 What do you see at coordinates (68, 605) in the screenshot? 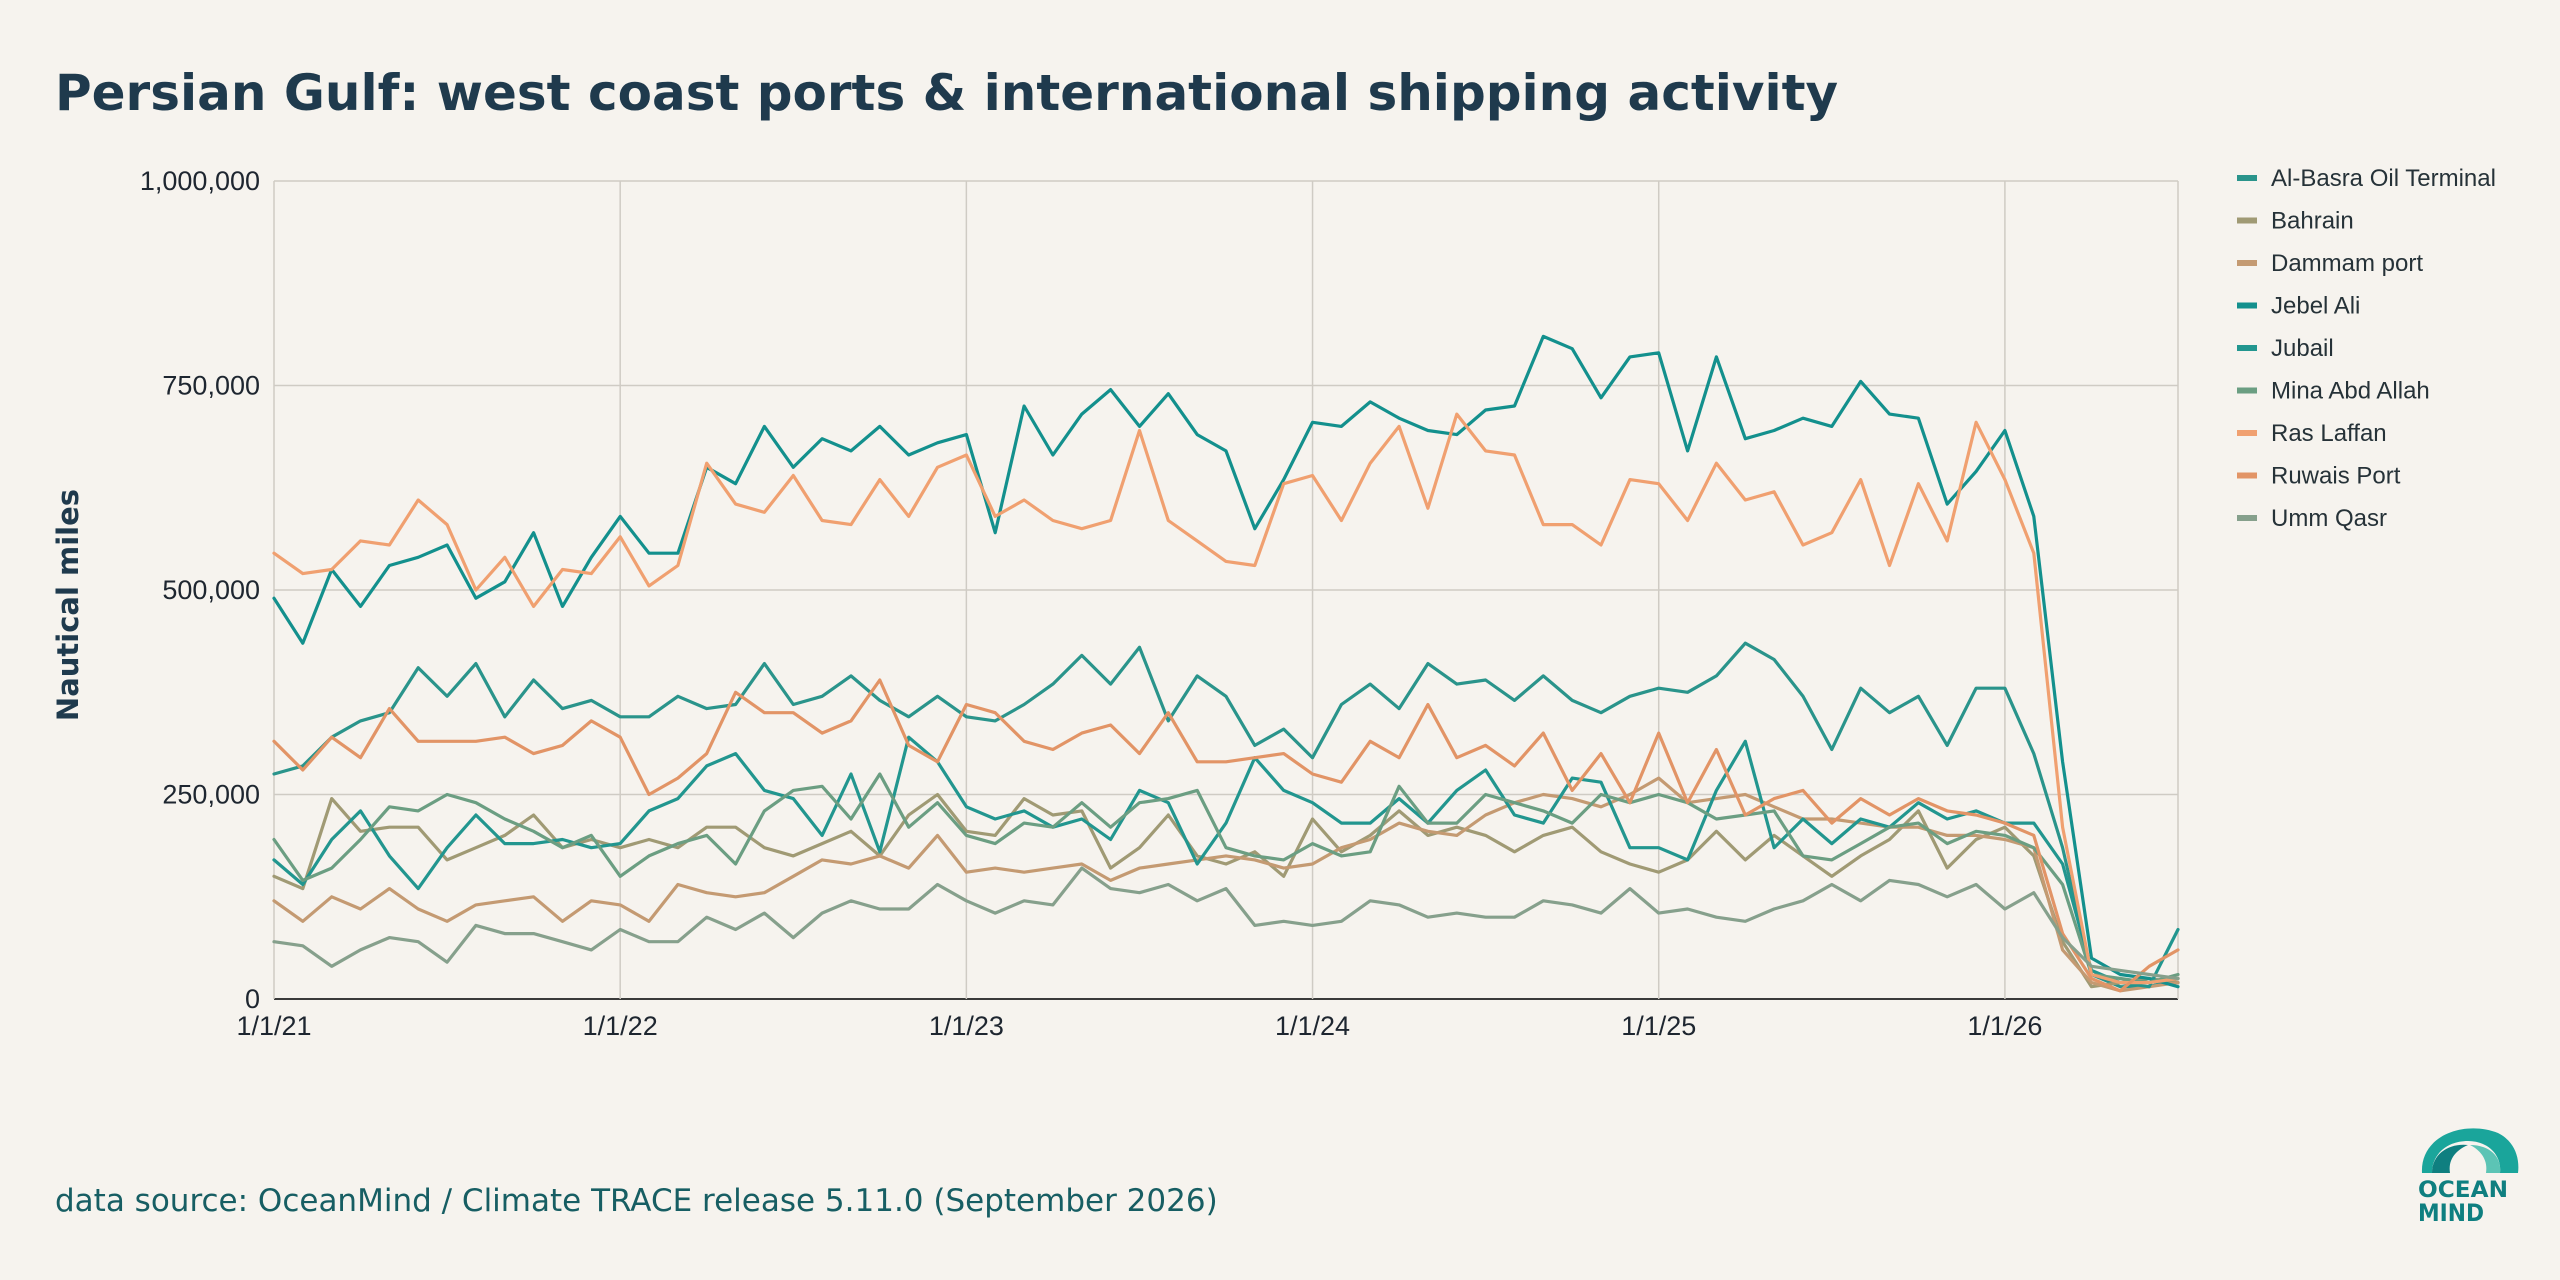
I see `y-axis-label: Nautical miles` at bounding box center [68, 605].